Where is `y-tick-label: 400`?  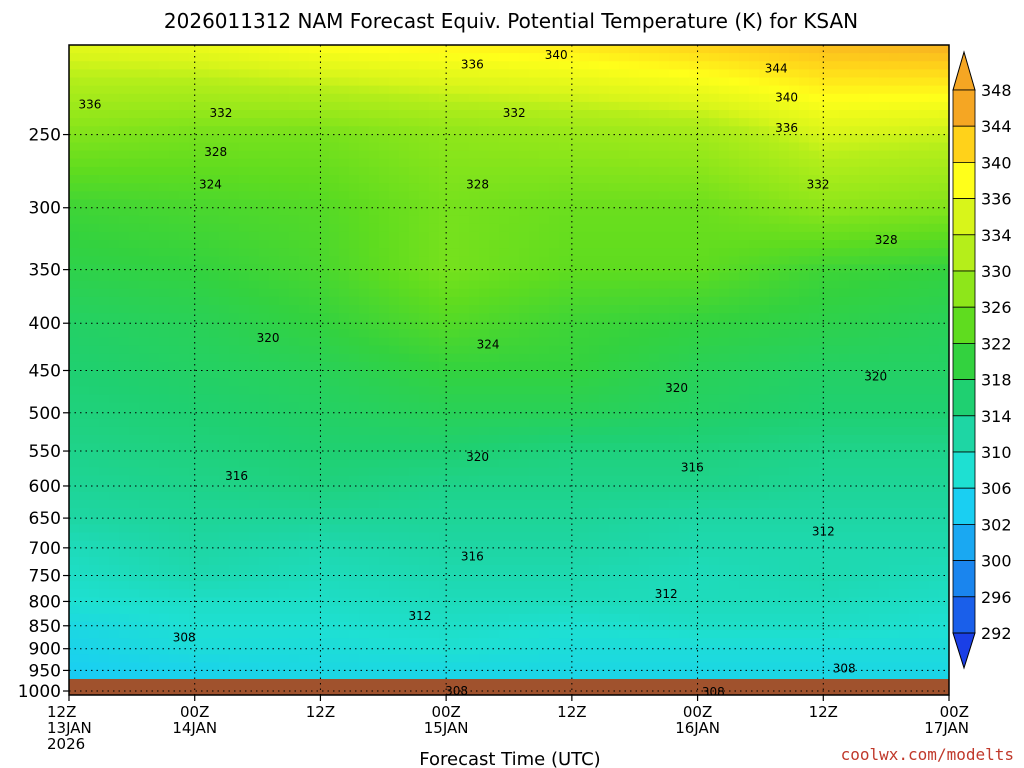 y-tick-label: 400 is located at coordinates (45, 324).